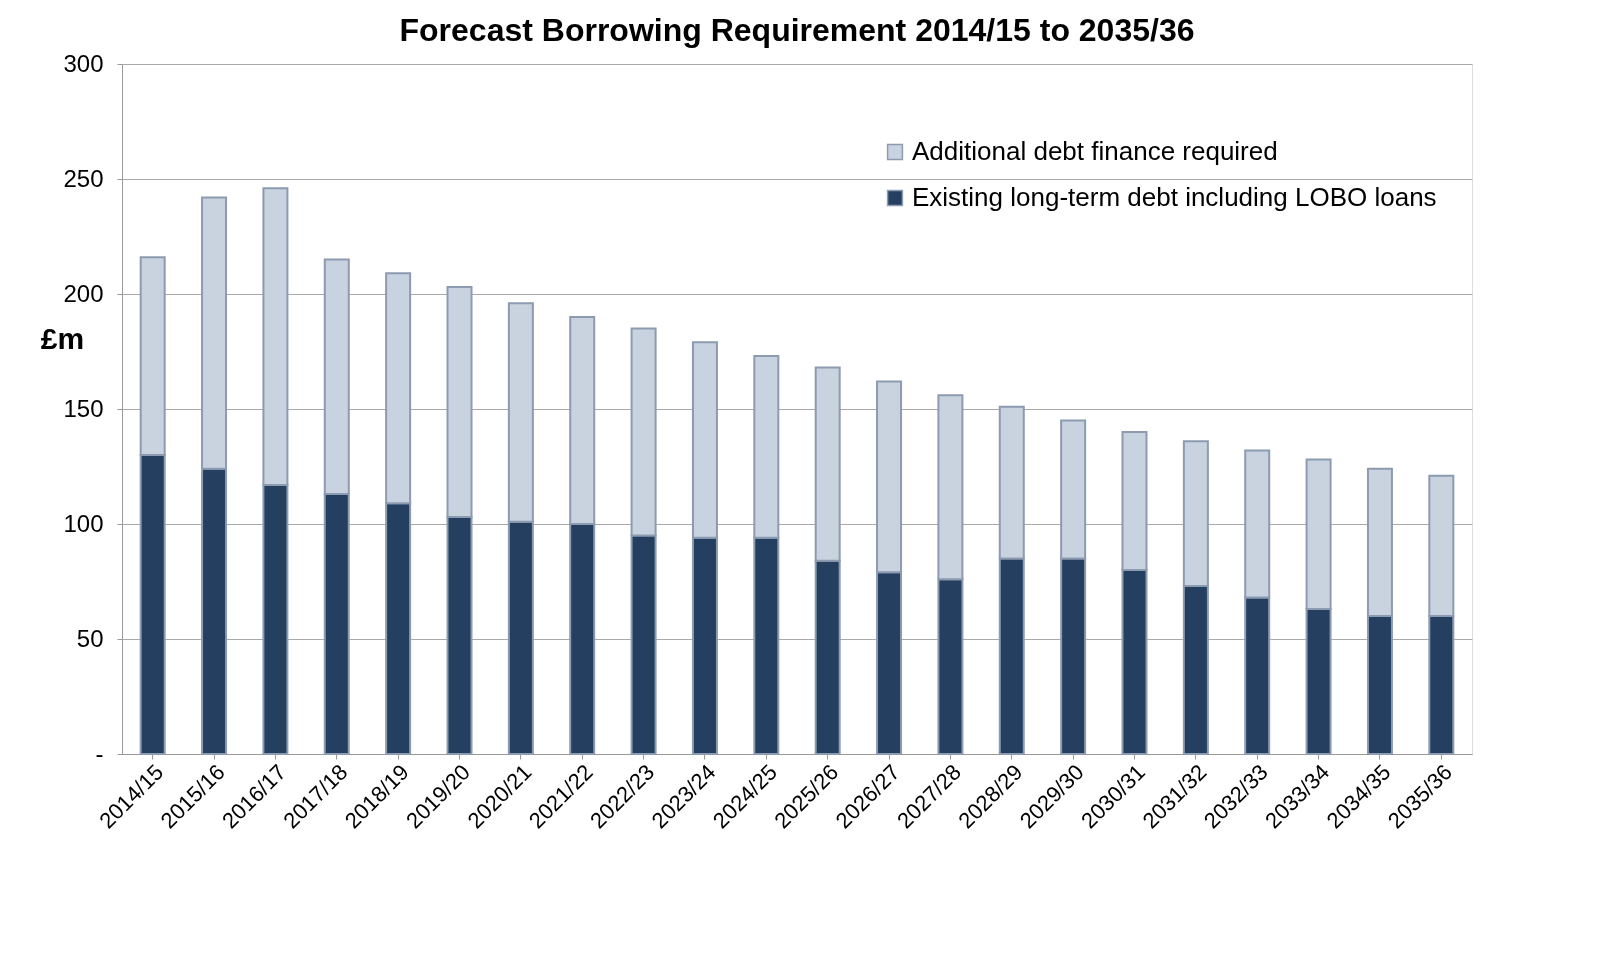  I want to click on y-tick-label: 250, so click(83, 178).